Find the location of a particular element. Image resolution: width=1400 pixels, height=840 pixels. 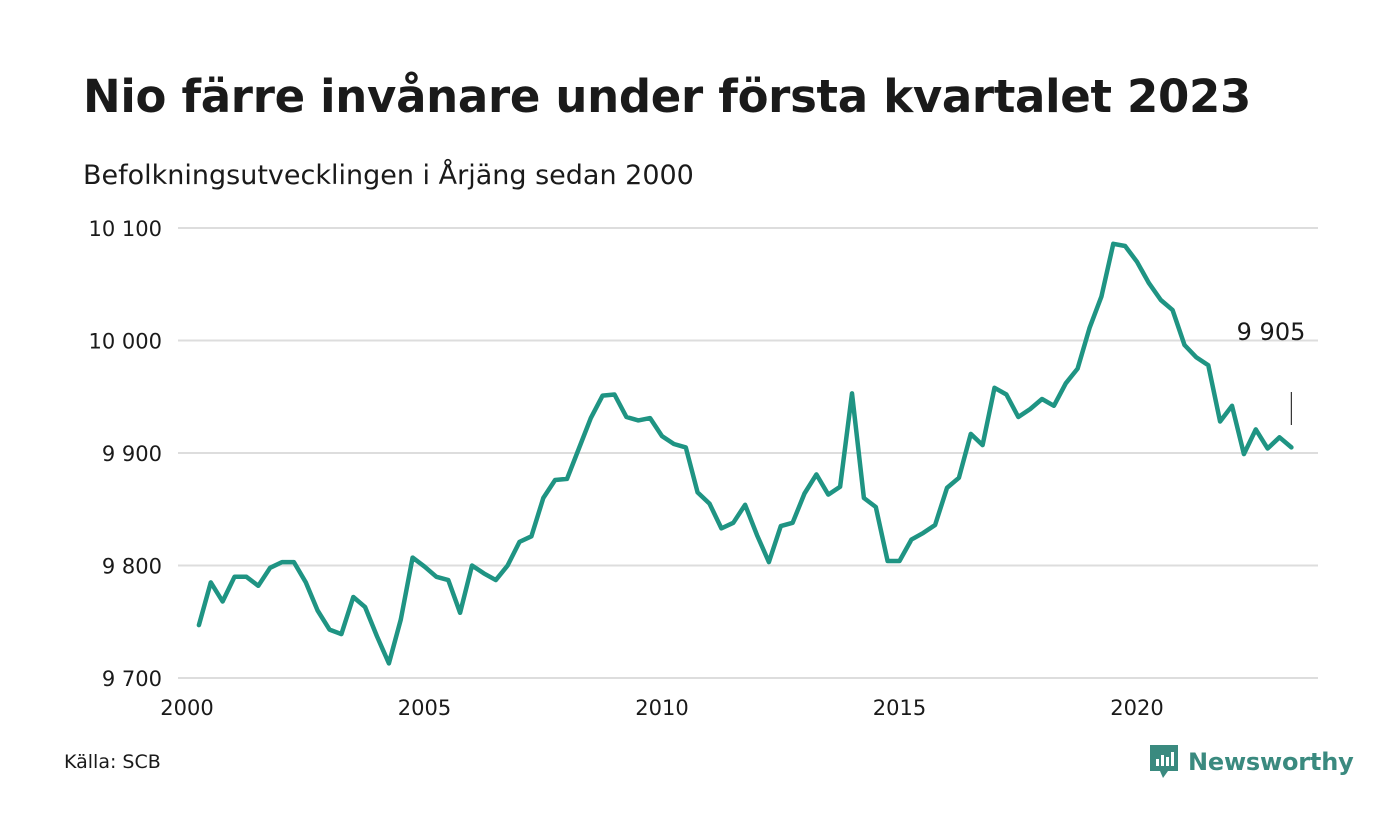

y-tick-label: 9 900 is located at coordinates (132, 454).